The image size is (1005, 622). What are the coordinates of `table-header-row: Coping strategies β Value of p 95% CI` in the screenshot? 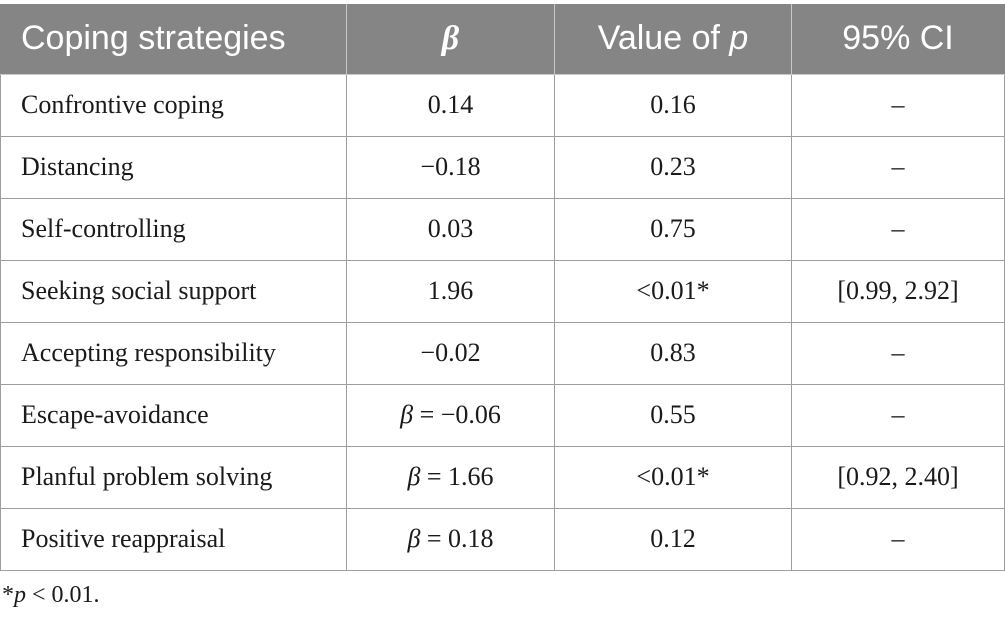 It's located at (502, 39).